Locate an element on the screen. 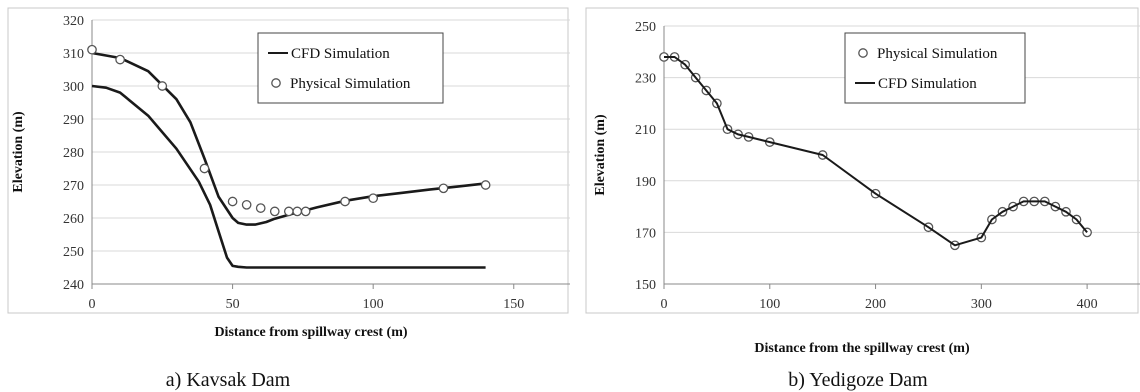 The image size is (1140, 392). y-tick-label: 300 is located at coordinates (73, 87).